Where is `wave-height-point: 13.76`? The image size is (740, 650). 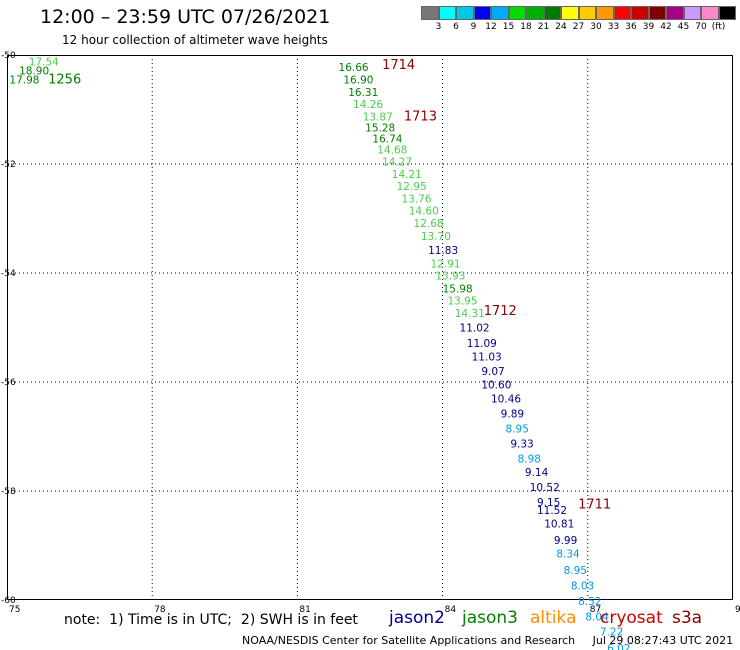 wave-height-point: 13.76 is located at coordinates (416, 199).